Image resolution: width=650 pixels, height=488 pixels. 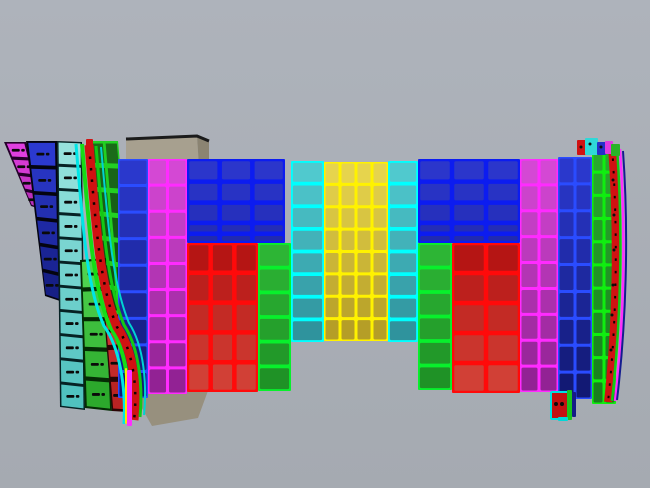 What do you see at coordinates (619, 275) in the screenshot?
I see `curve-strip-magenta-curve-right` at bounding box center [619, 275].